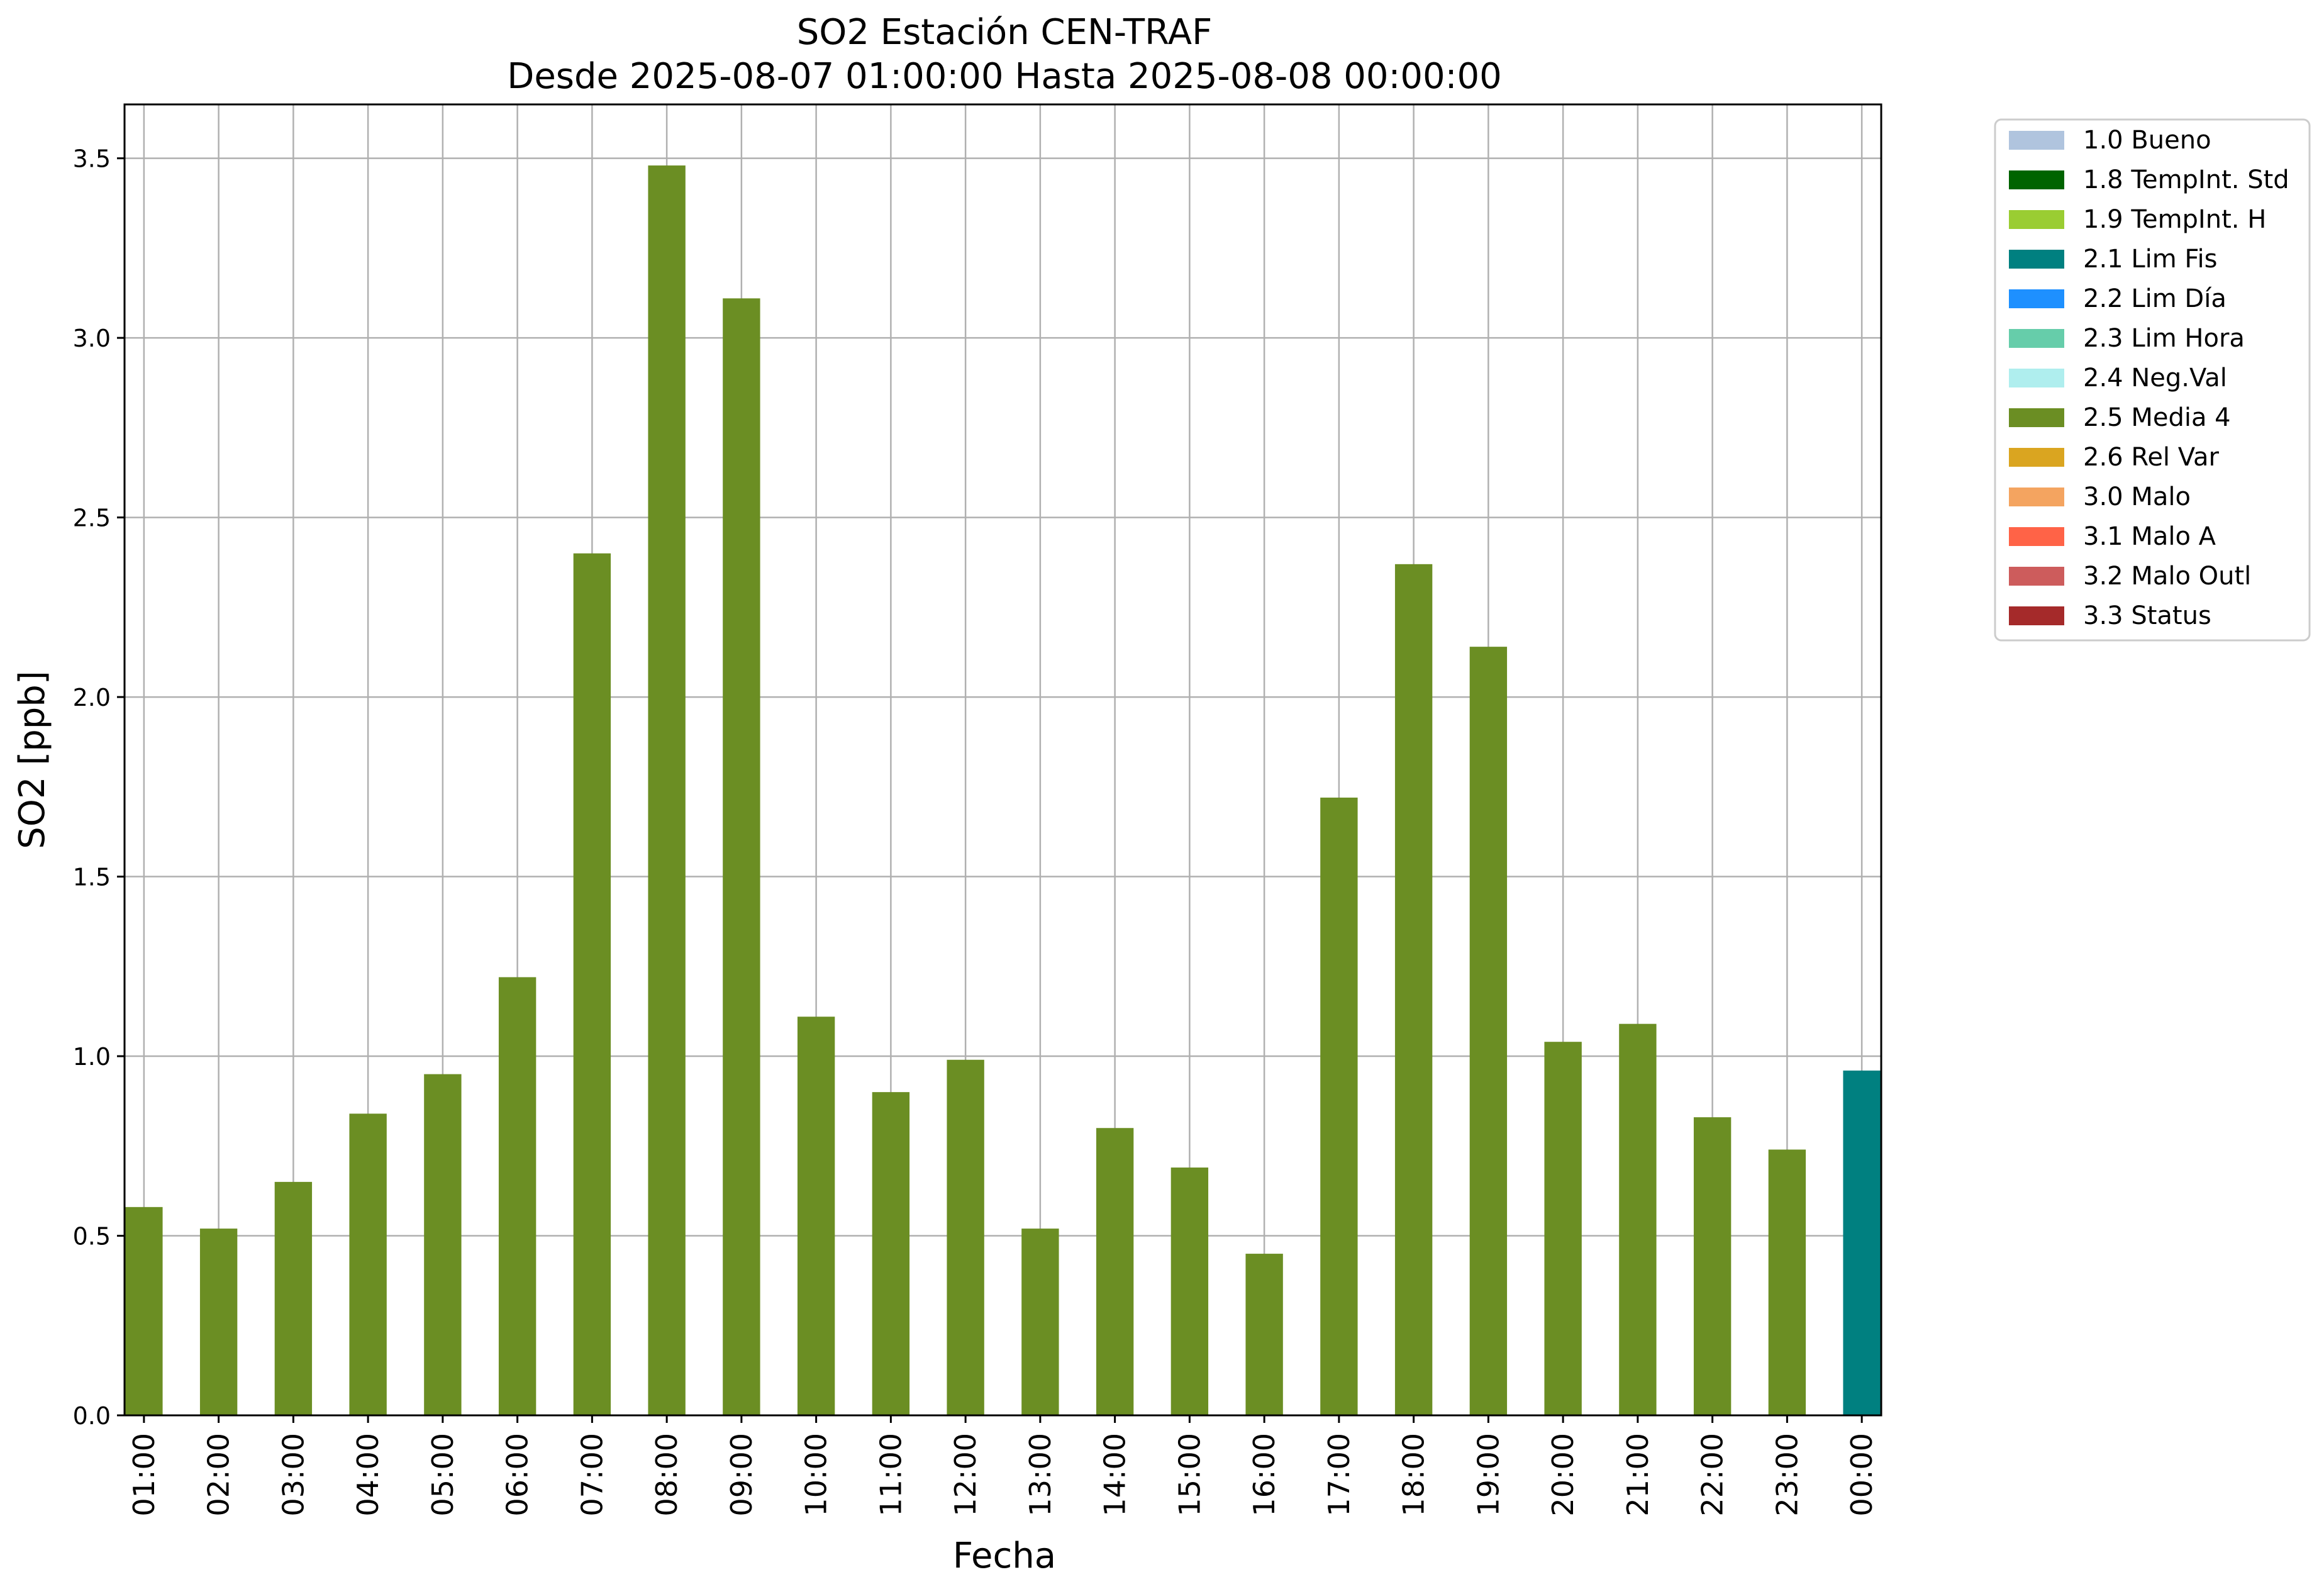 Image resolution: width=2324 pixels, height=1594 pixels. Describe the element at coordinates (1489, 1031) in the screenshot. I see `bar-1900` at that location.